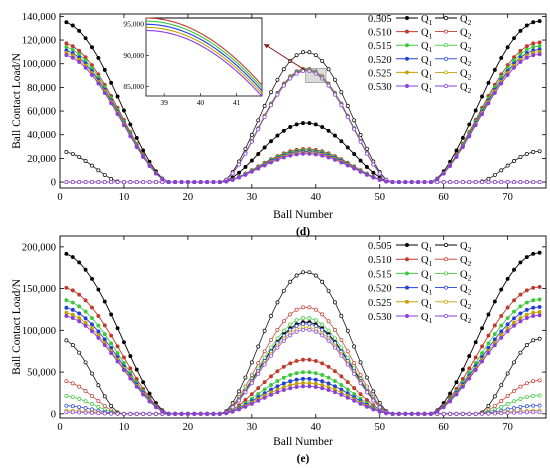  What do you see at coordinates (427, 88) in the screenshot?
I see `legend-q1-label: Q1` at bounding box center [427, 88].